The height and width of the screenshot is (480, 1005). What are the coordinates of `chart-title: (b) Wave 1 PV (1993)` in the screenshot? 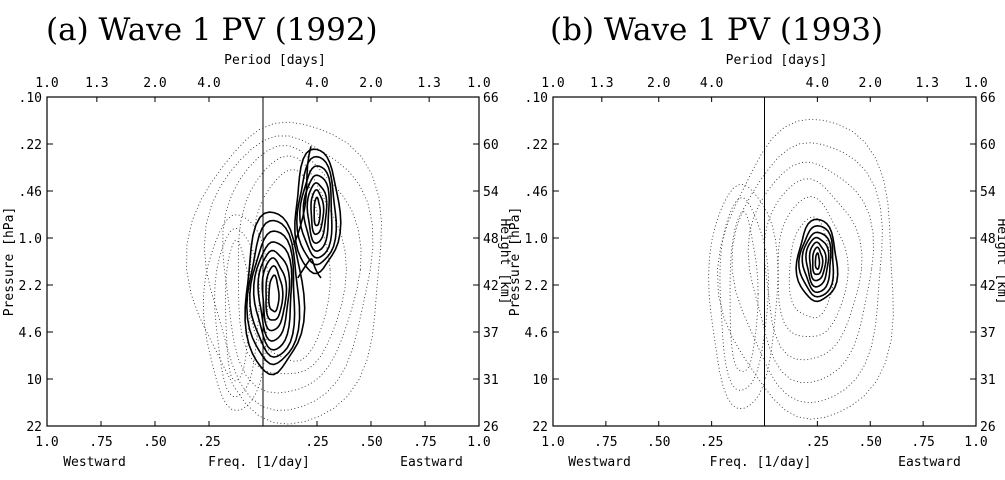 It's located at (716, 30).